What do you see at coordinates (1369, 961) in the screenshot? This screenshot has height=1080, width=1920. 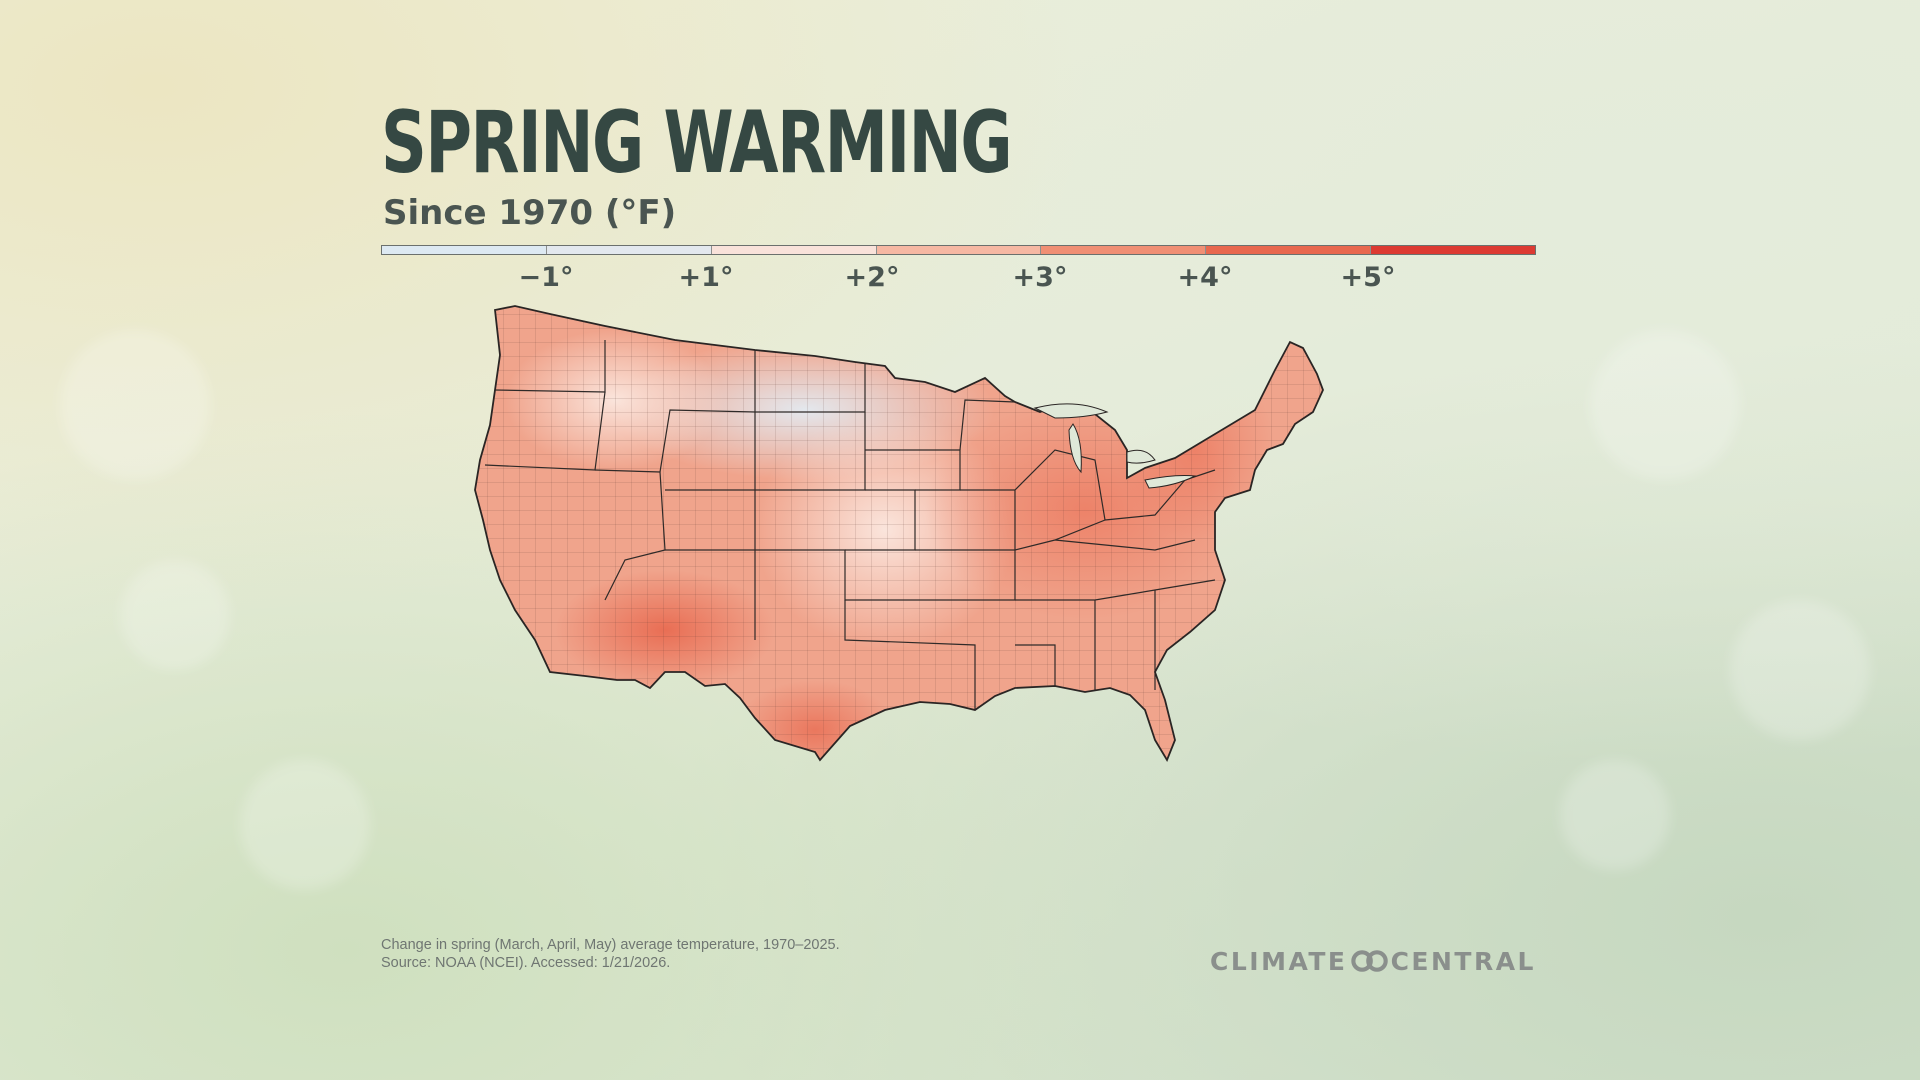 I see `linked-rings-icon` at bounding box center [1369, 961].